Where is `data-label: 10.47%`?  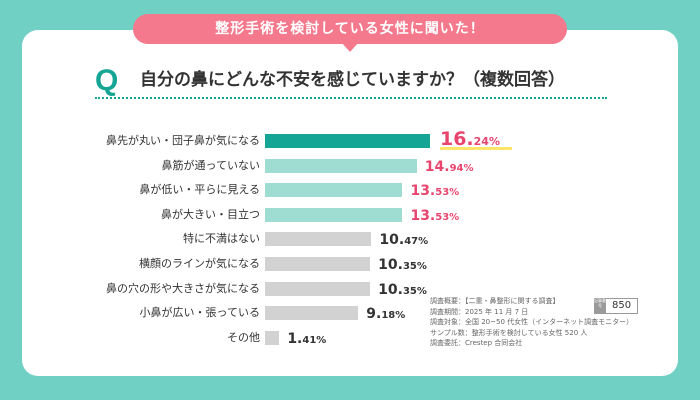
data-label: 10.47% is located at coordinates (404, 240).